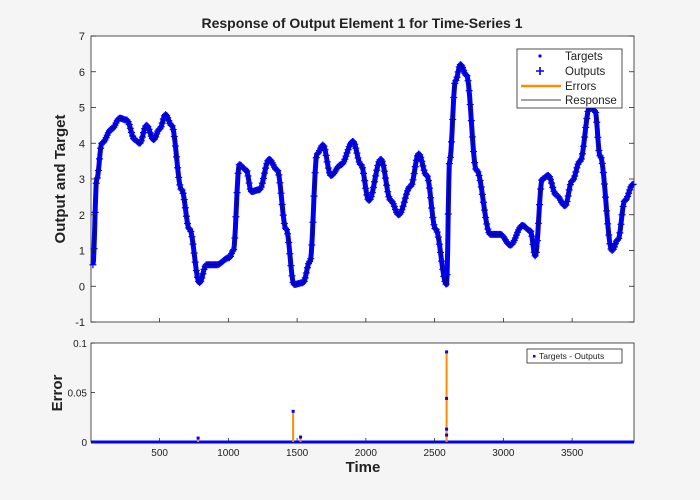  I want to click on legend-error-marker, so click(534, 356).